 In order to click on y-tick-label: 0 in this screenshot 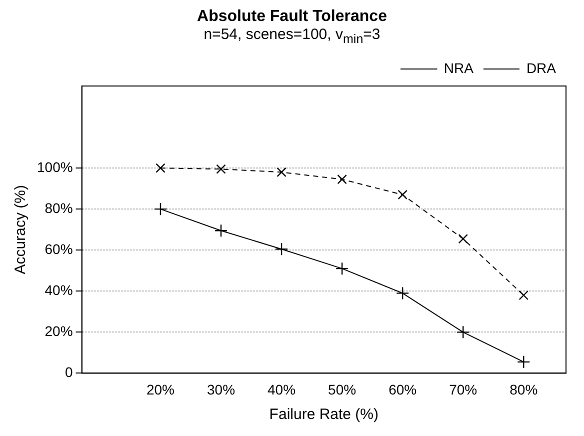, I will do `click(69, 372)`.